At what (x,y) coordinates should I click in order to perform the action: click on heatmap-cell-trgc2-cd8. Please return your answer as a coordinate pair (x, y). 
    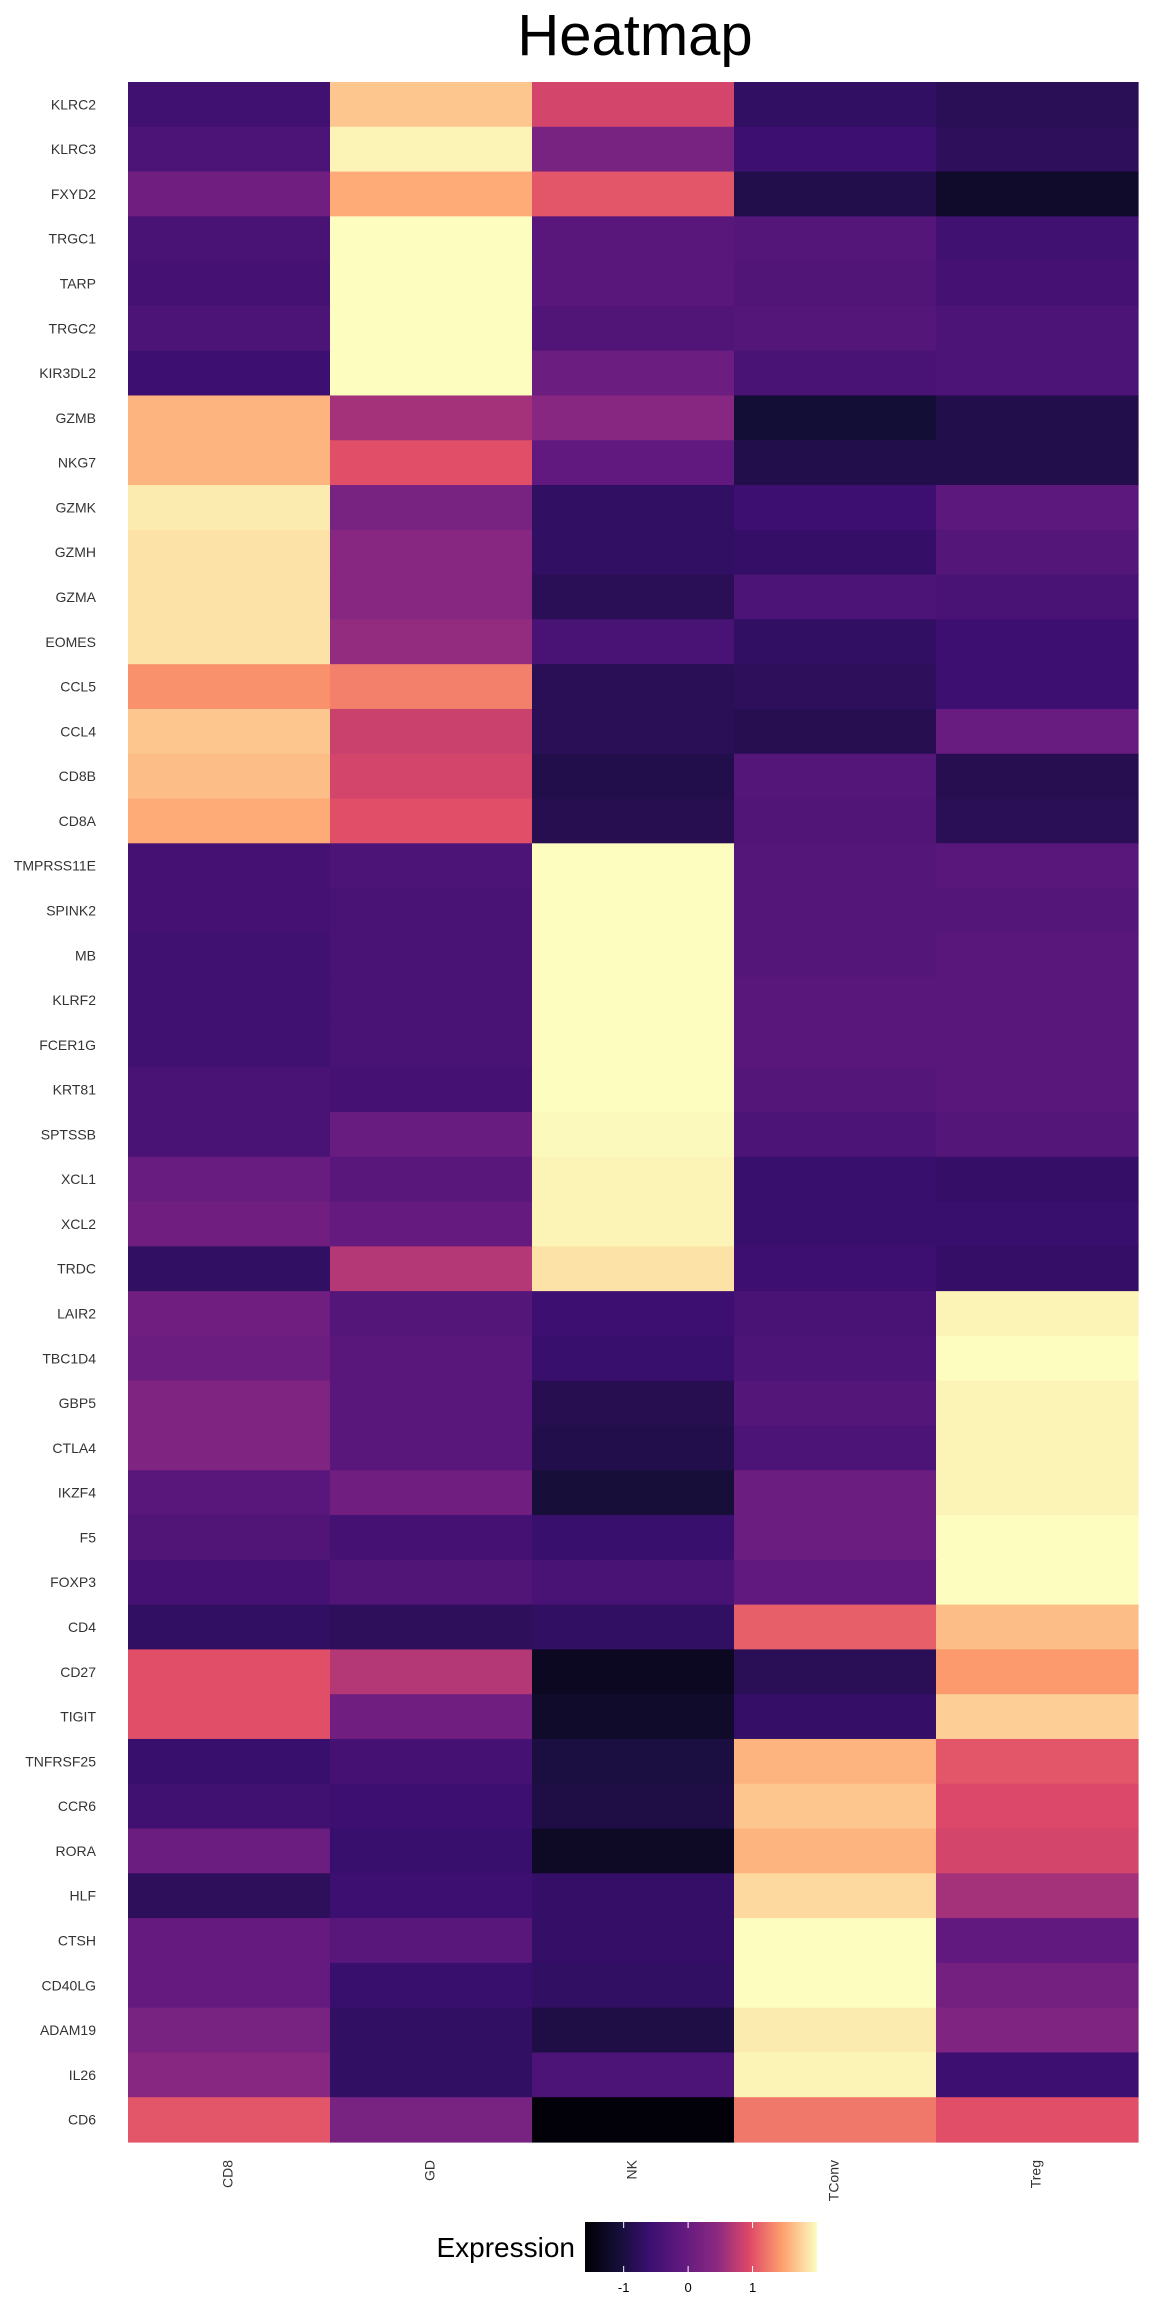
    Looking at the image, I should click on (229, 328).